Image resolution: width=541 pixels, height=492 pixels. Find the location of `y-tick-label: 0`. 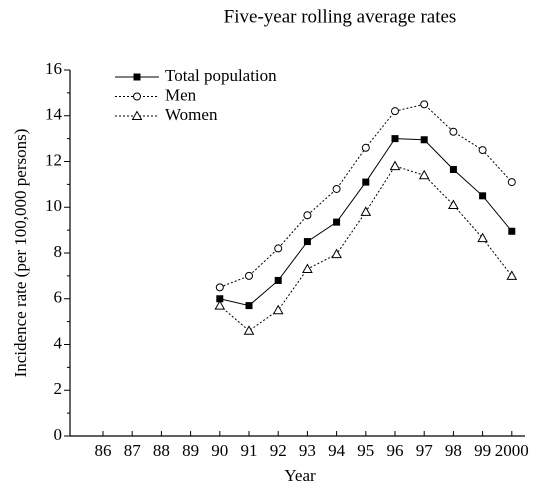

y-tick-label: 0 is located at coordinates (58, 434).